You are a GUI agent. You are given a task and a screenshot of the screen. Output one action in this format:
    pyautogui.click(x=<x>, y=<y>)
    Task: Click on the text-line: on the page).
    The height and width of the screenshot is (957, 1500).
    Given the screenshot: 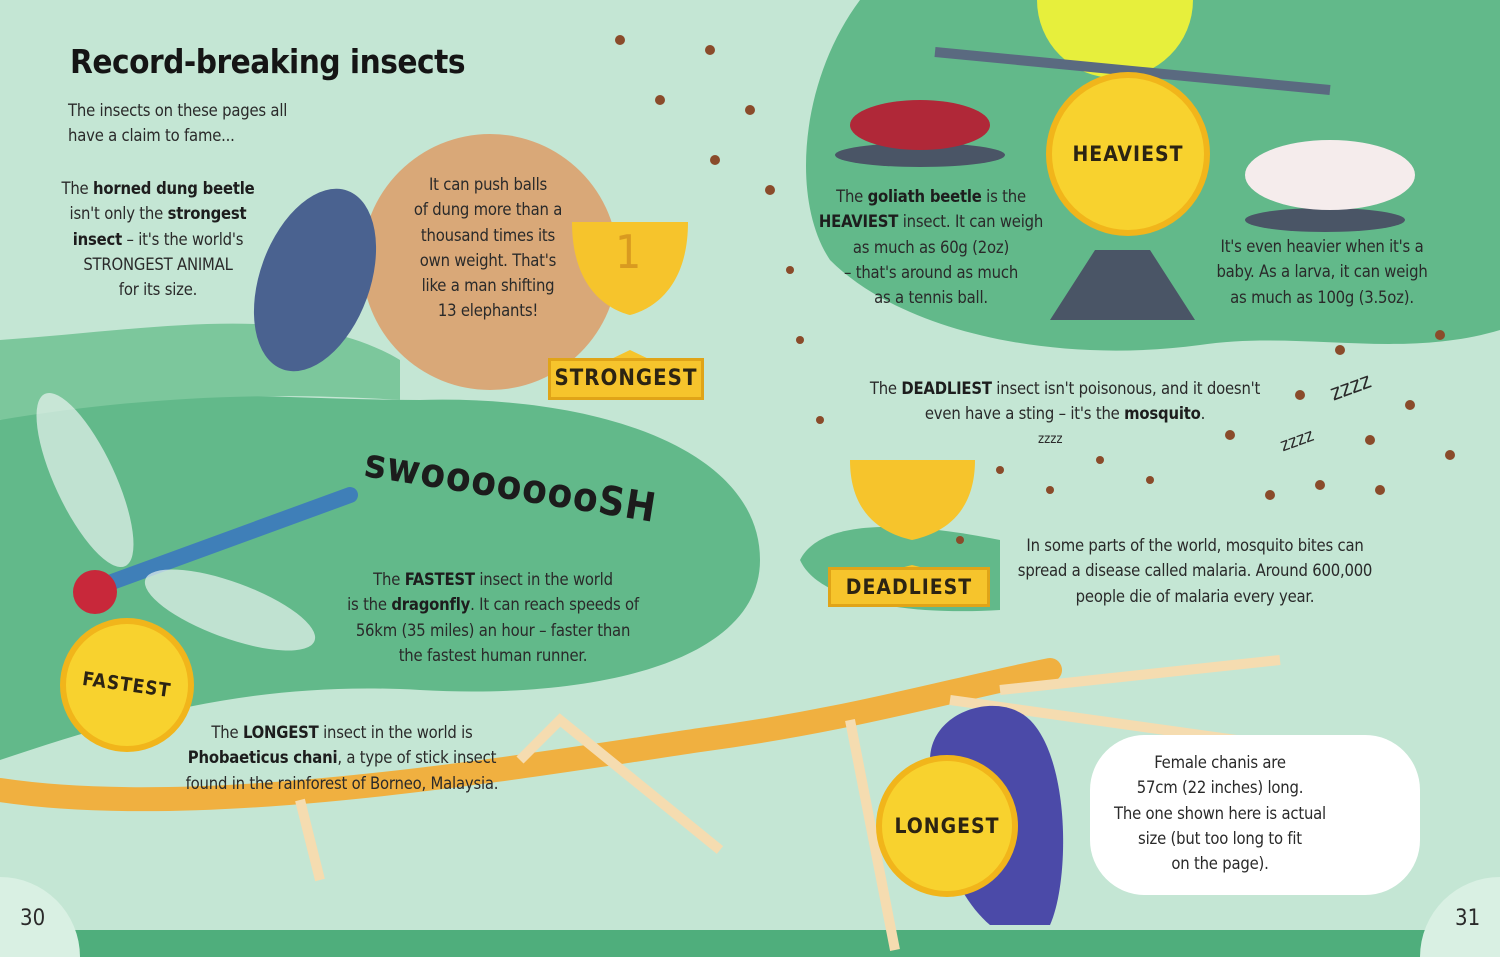 What is the action you would take?
    pyautogui.click(x=1220, y=863)
    